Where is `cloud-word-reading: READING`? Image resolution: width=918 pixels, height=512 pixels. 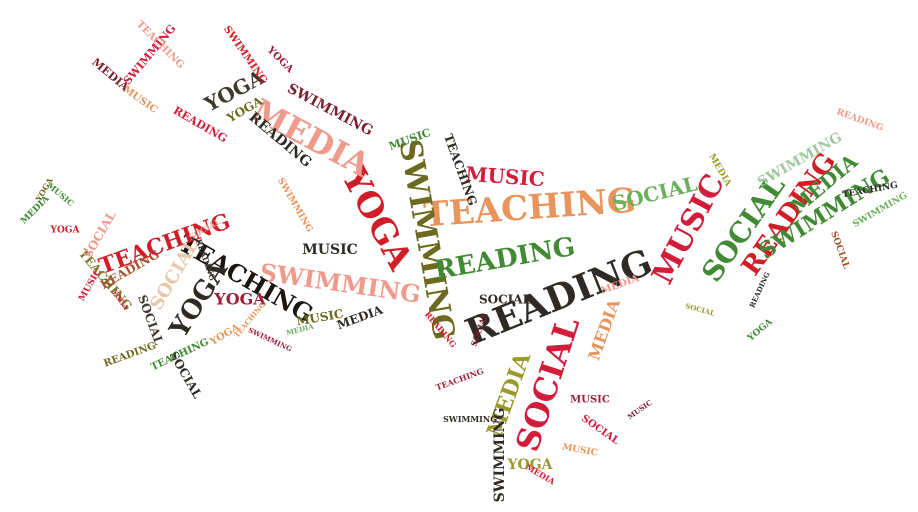 cloud-word-reading: READING is located at coordinates (860, 120).